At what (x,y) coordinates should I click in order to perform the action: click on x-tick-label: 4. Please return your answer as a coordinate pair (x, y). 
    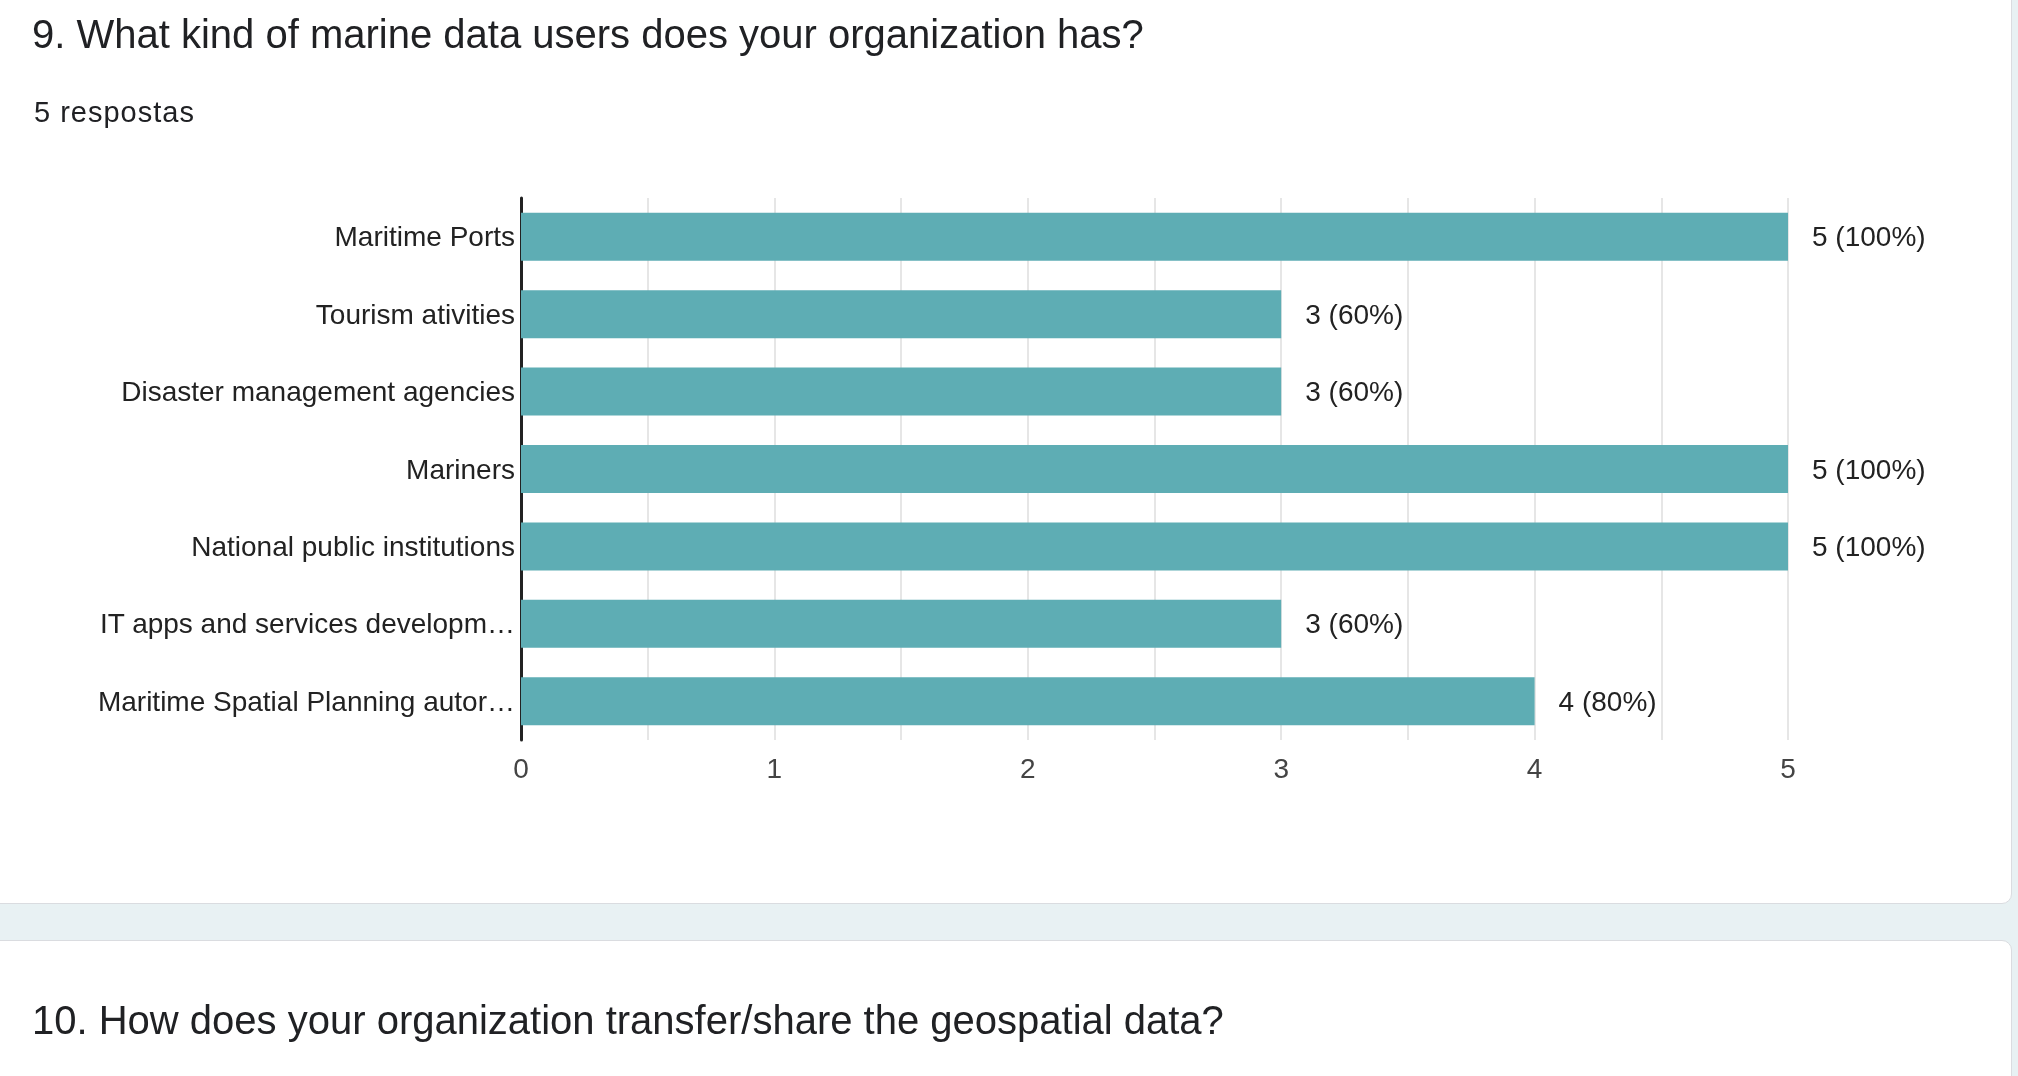
    Looking at the image, I should click on (1534, 768).